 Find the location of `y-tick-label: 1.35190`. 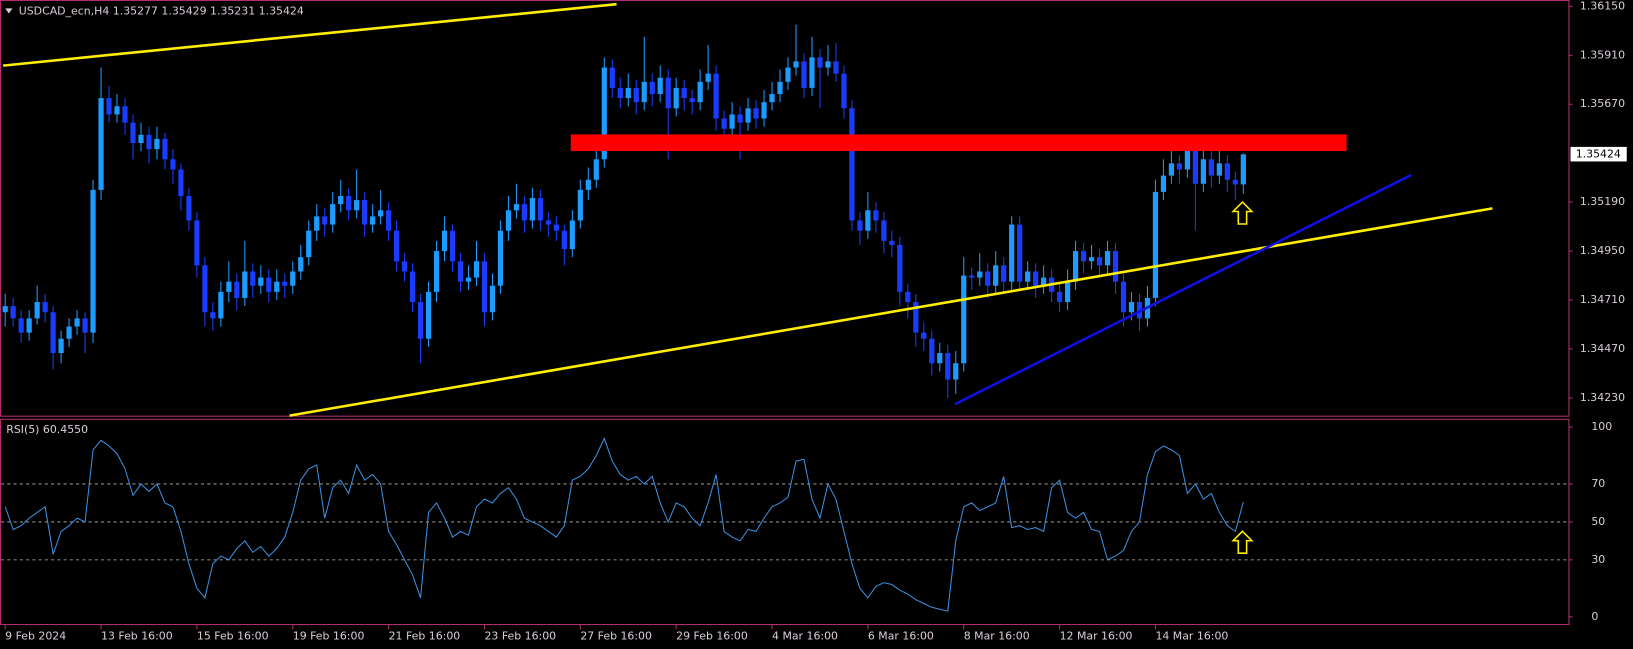

y-tick-label: 1.35190 is located at coordinates (1602, 201).